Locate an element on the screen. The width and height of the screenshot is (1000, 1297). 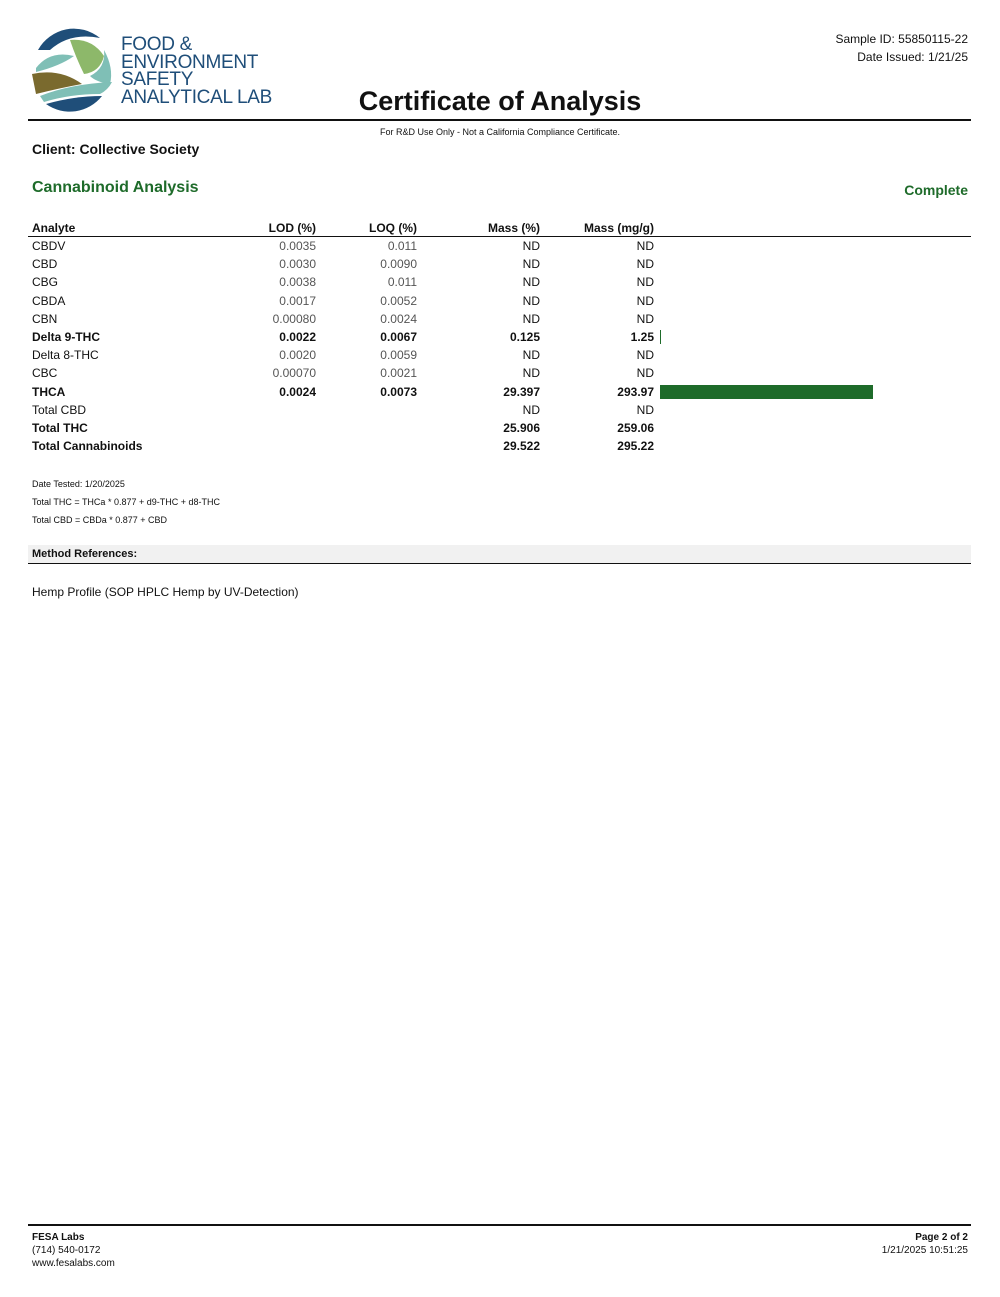
analyte-cell: CBDA is located at coordinates (49, 300).